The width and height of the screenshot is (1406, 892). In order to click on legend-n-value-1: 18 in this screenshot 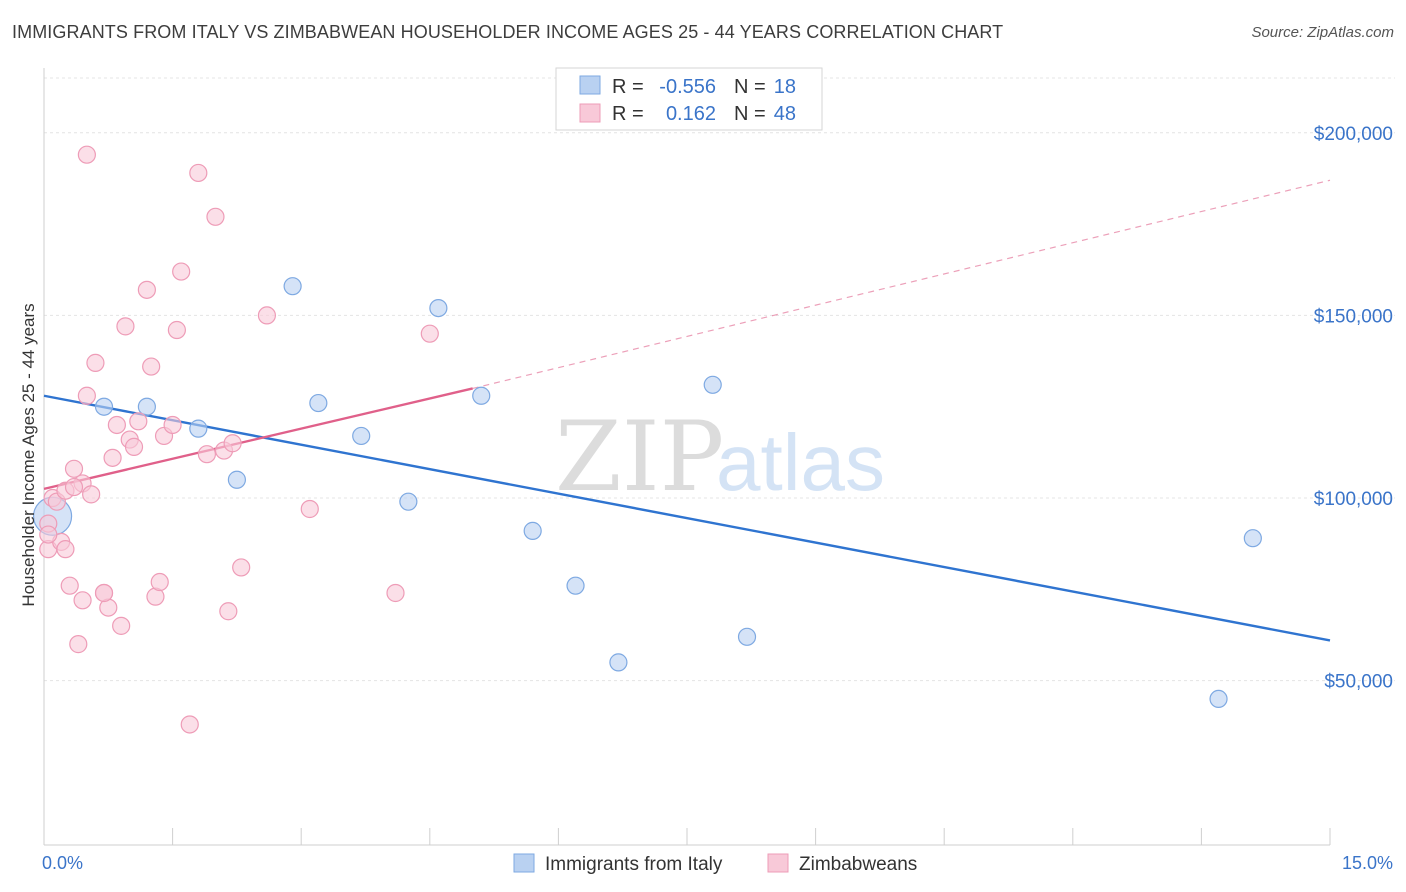, I will do `click(785, 87)`.